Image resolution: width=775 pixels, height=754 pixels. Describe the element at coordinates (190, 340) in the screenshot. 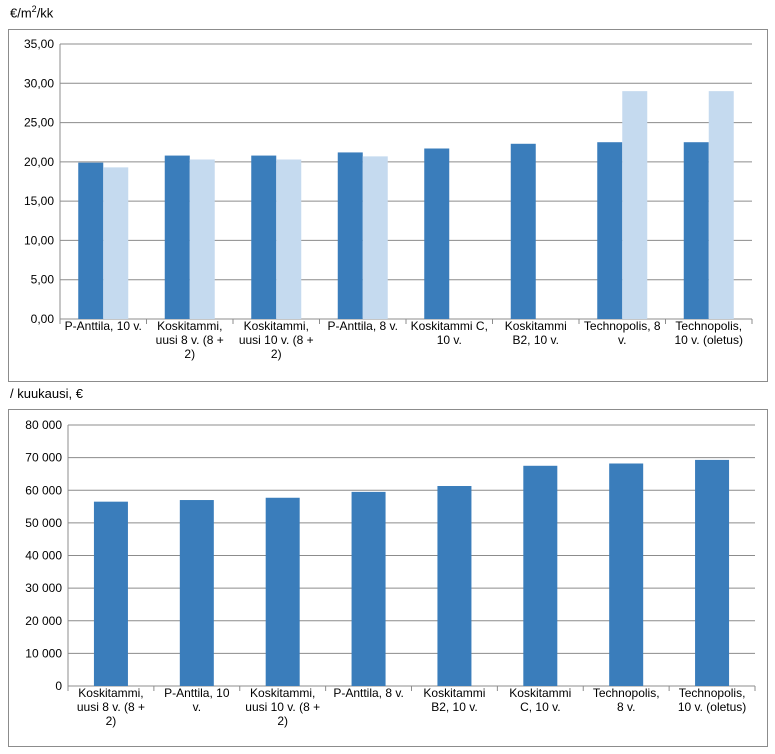

I see `chart1-category-label: Koskitammi, uusi 8 v. (8 +2)` at that location.